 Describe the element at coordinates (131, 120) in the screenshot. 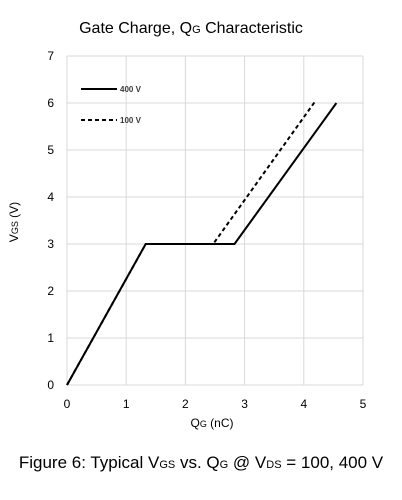

I see `legend-label: 100 V` at that location.